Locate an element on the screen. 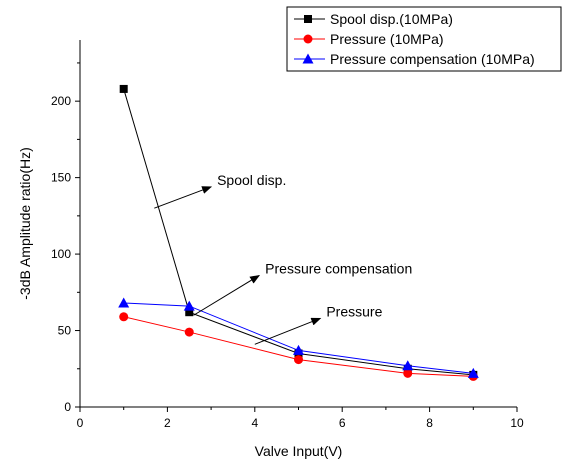  legend-item: Pressure compensation (10MPa) is located at coordinates (414, 59).